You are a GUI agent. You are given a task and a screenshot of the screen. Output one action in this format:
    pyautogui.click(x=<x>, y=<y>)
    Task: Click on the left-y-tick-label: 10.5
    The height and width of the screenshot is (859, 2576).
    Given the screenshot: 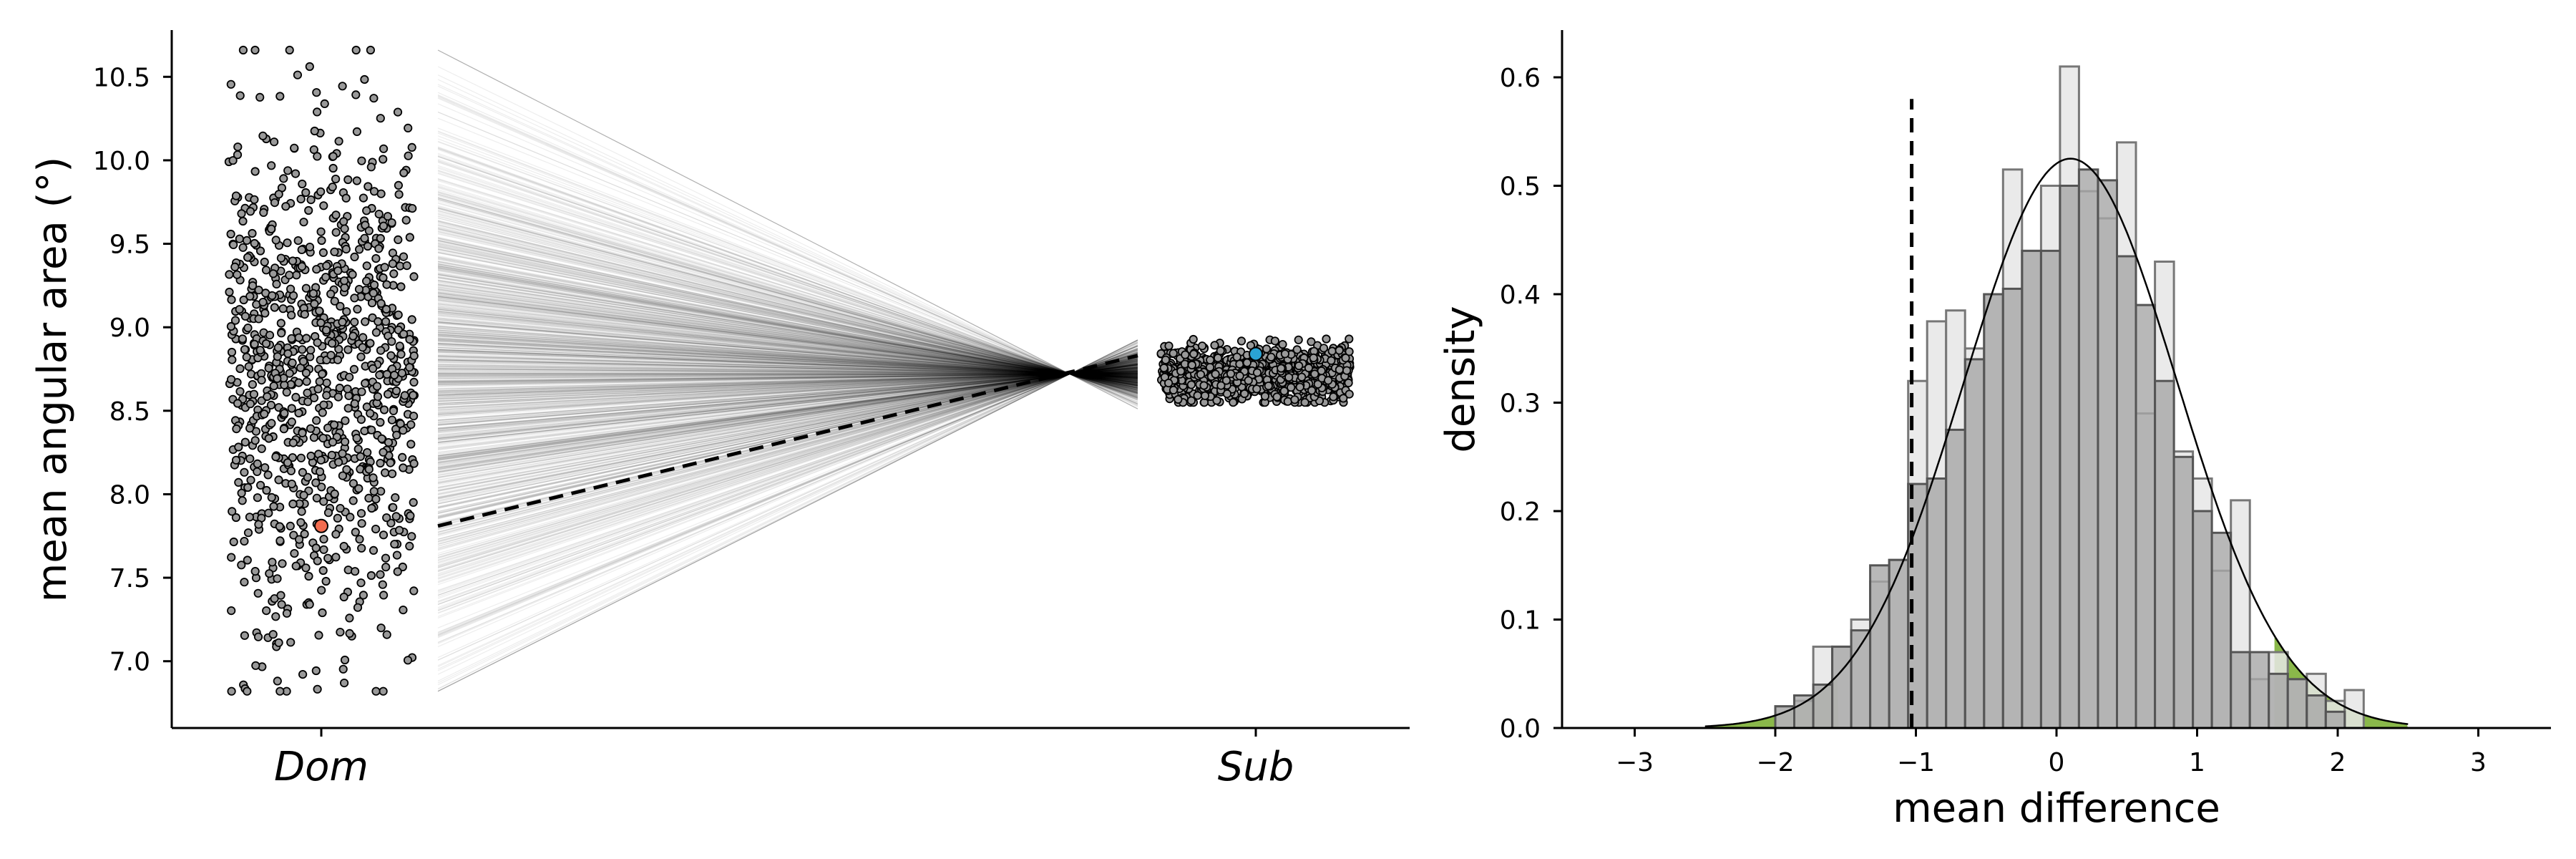 What is the action you would take?
    pyautogui.click(x=122, y=77)
    